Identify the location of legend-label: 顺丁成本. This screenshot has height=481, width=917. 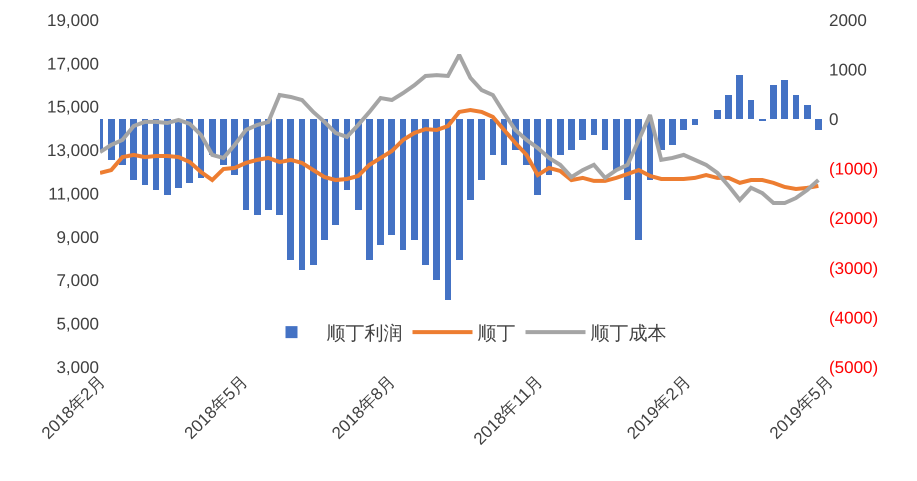
(628, 334).